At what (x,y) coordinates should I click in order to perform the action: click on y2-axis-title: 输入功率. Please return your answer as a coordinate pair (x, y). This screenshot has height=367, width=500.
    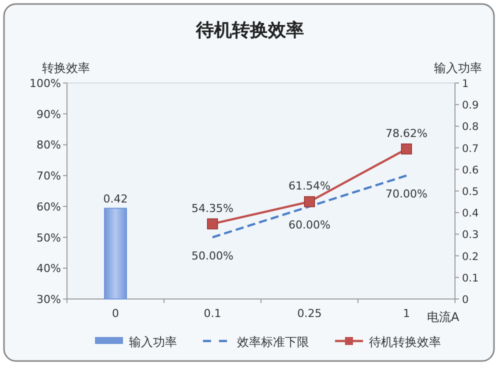
    Looking at the image, I should click on (458, 68).